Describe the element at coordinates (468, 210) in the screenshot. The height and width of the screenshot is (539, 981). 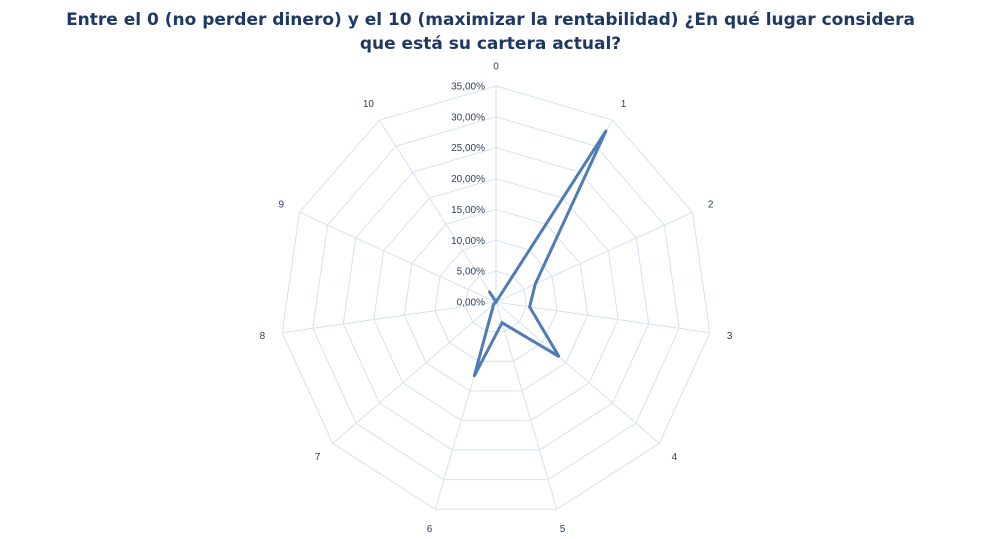
I see `tick-label-3: 15,00%` at that location.